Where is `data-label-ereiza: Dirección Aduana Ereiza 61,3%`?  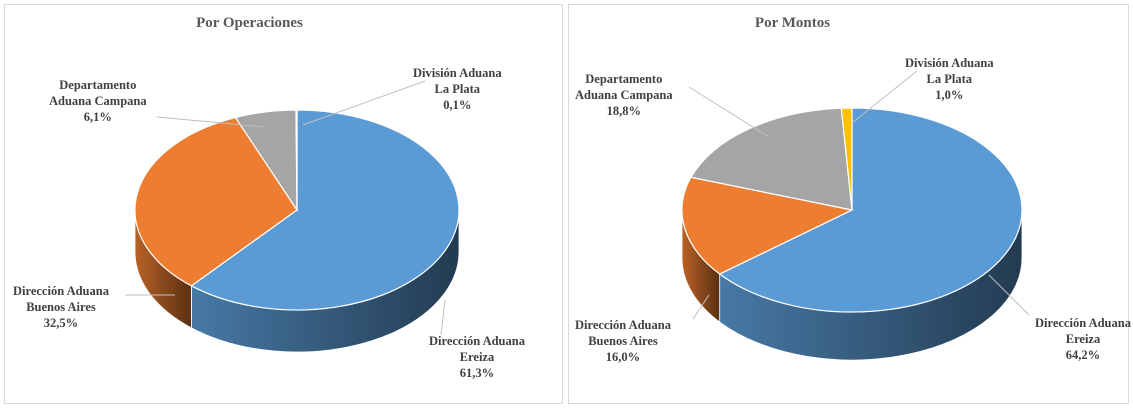 data-label-ereiza: Dirección Aduana Ereiza 61,3% is located at coordinates (477, 357).